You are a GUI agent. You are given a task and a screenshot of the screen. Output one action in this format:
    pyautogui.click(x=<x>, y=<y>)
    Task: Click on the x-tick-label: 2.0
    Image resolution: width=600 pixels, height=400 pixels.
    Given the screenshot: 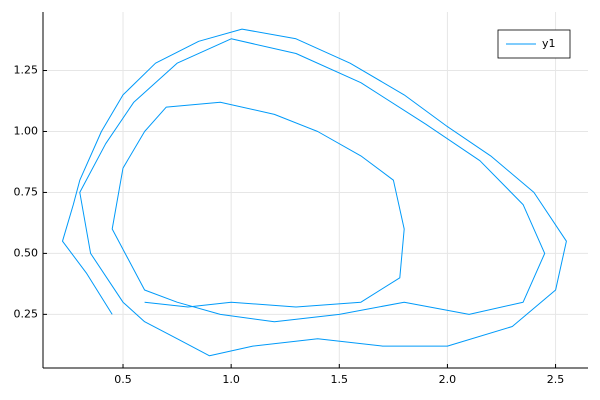 What is the action you would take?
    pyautogui.click(x=448, y=379)
    